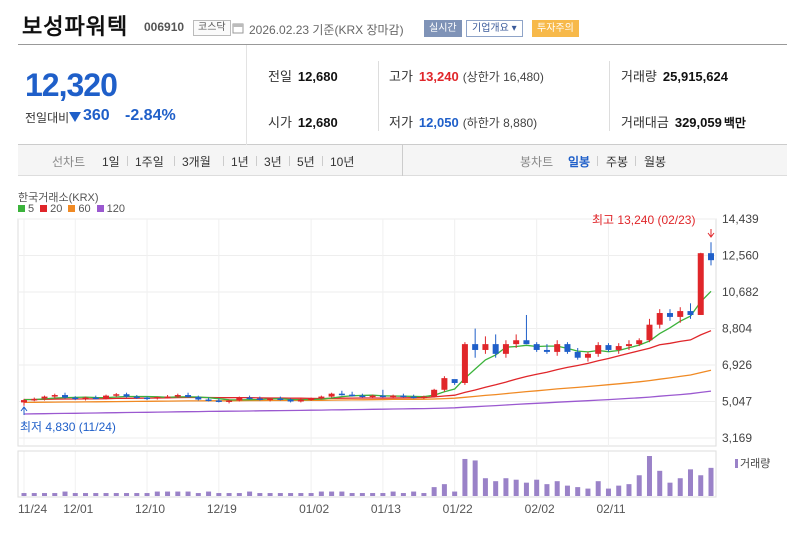 This screenshot has width=787, height=547. I want to click on upper-limit: (상한가 16,480), so click(503, 77).